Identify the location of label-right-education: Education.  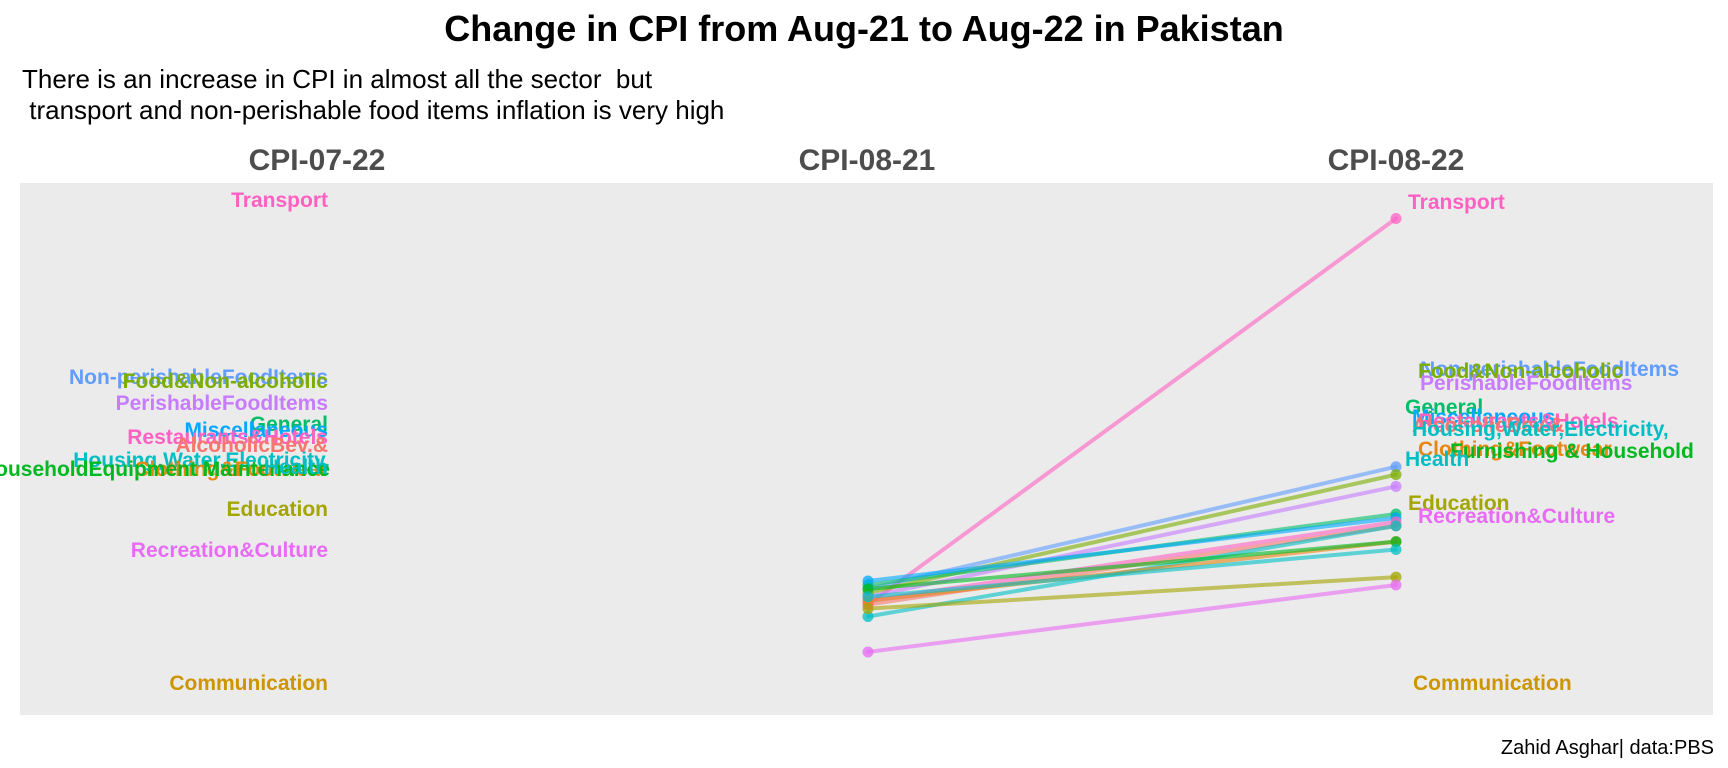
(1459, 503).